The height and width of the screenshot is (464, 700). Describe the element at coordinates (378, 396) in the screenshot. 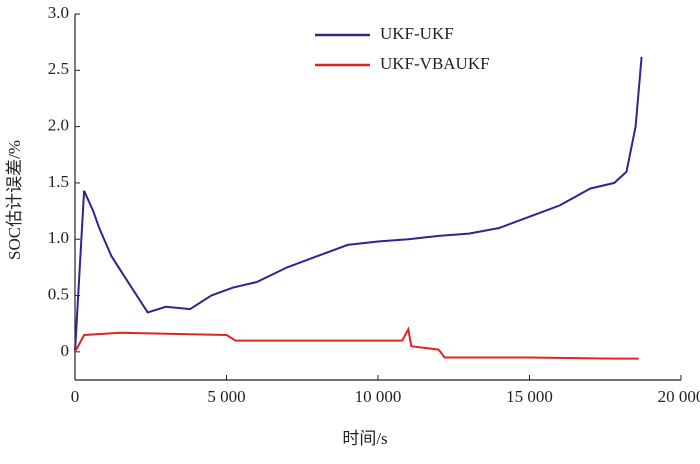

I see `x-tick-label: 10 000` at that location.